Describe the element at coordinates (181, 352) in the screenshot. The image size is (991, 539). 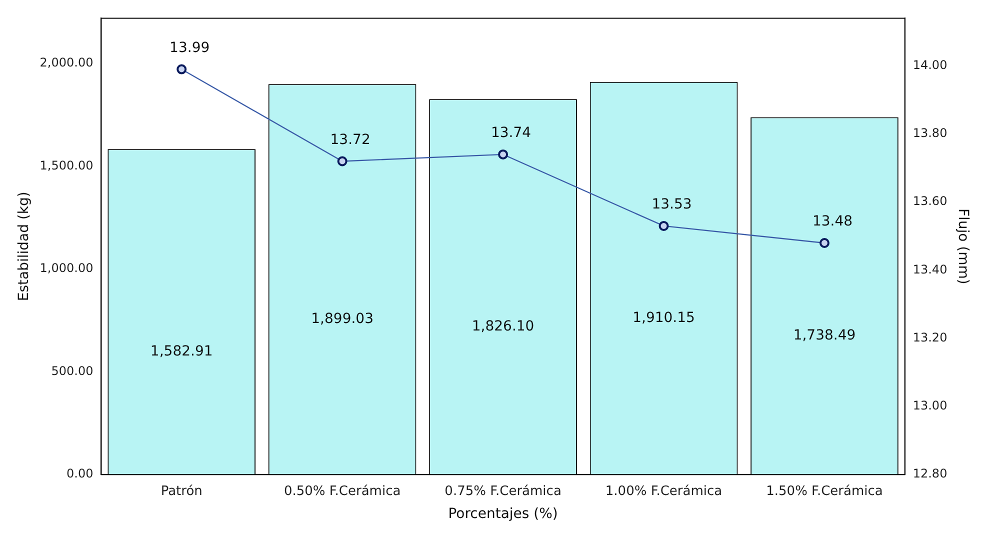
I see `data-label: 1,582.91` at that location.